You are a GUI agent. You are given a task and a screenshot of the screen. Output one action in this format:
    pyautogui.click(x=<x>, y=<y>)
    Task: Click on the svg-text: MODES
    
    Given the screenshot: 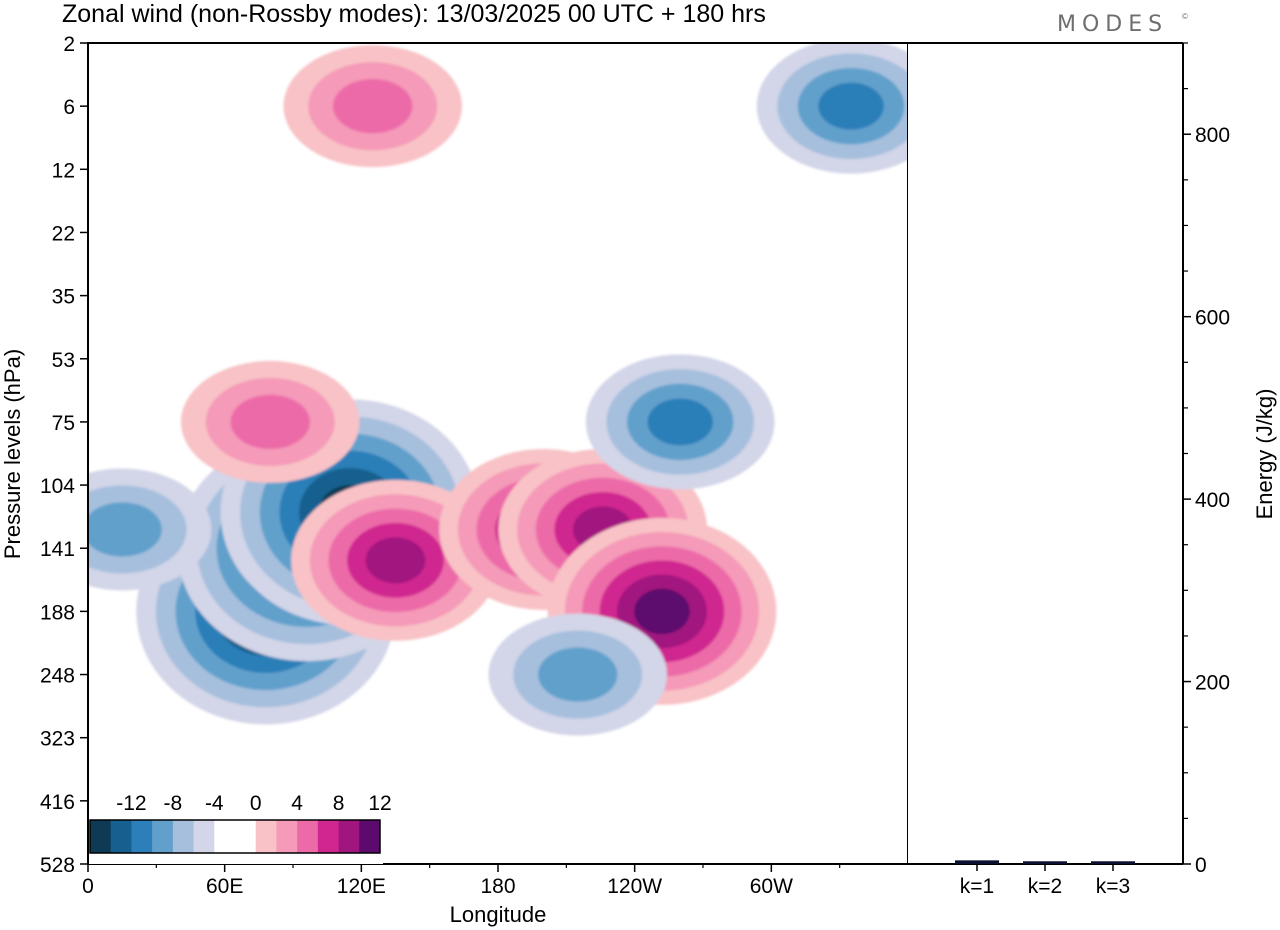 What is the action you would take?
    pyautogui.click(x=1112, y=24)
    